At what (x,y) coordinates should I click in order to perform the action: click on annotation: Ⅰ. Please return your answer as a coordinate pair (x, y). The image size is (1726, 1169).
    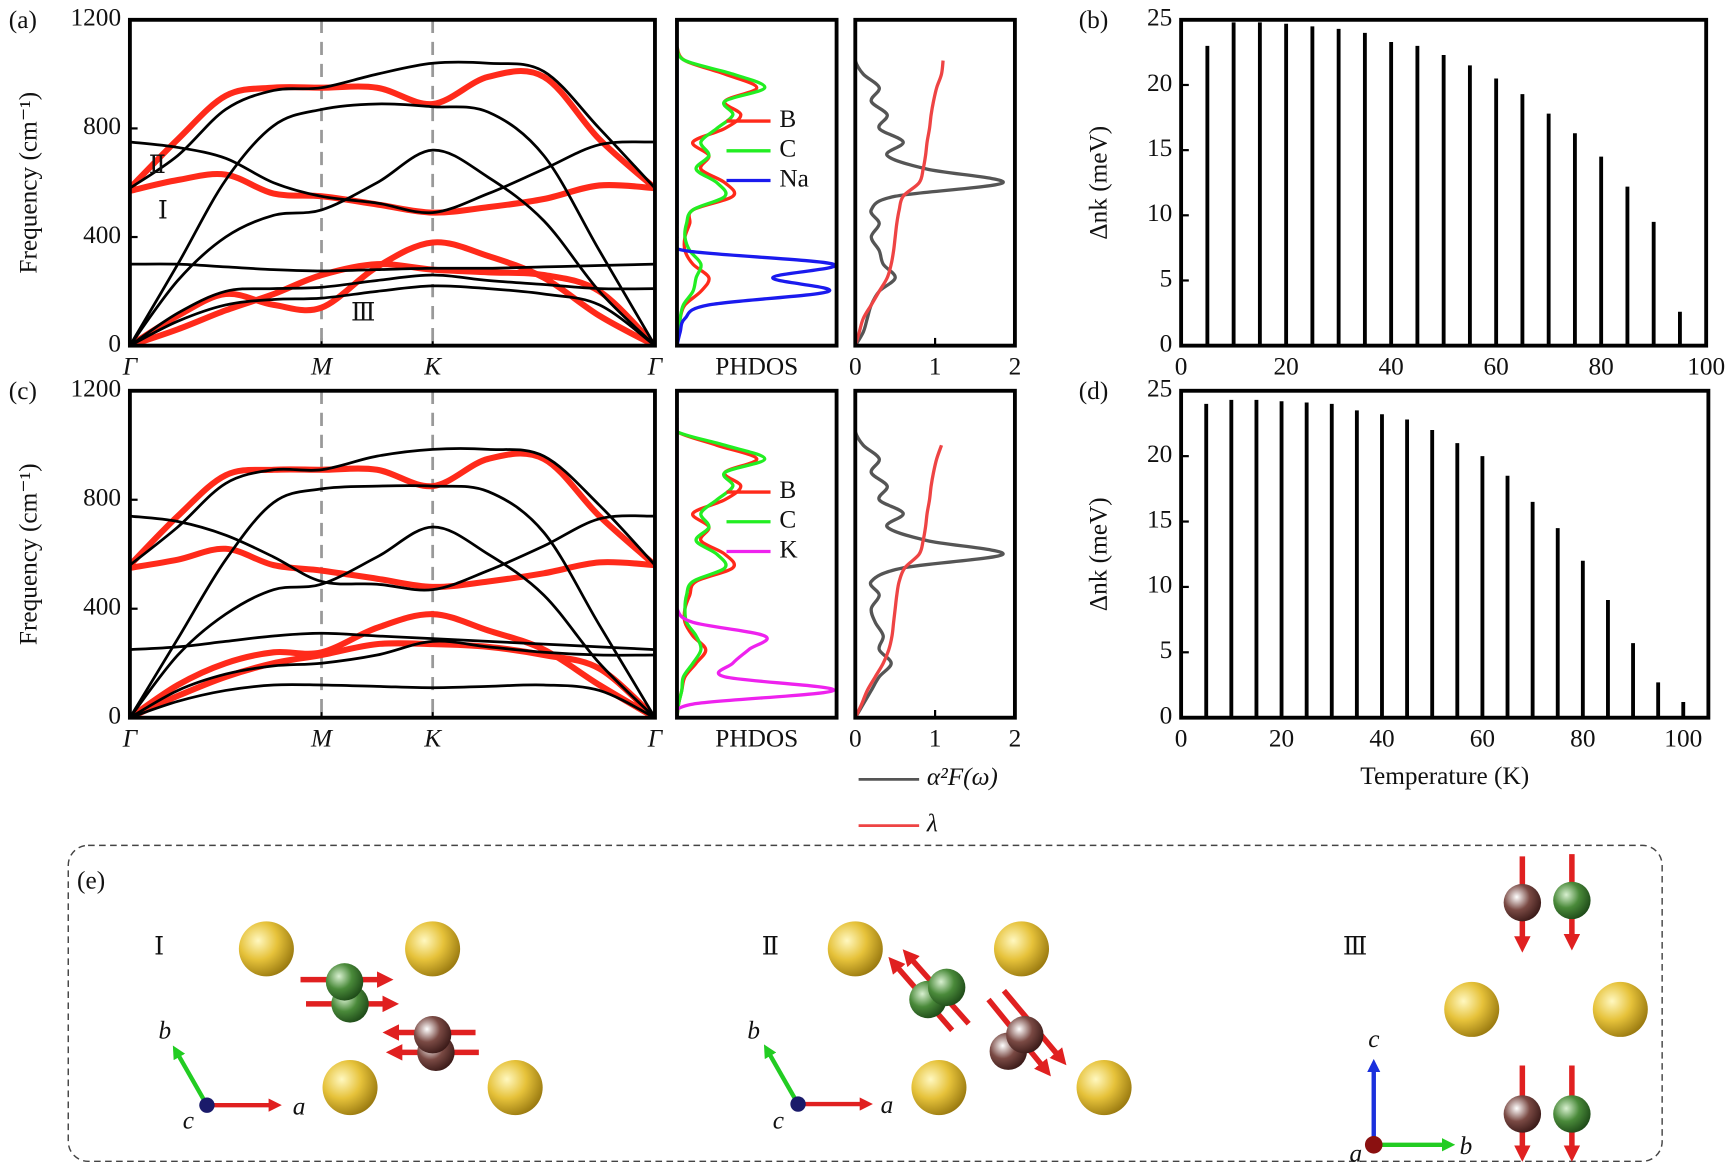
    Looking at the image, I should click on (163, 210).